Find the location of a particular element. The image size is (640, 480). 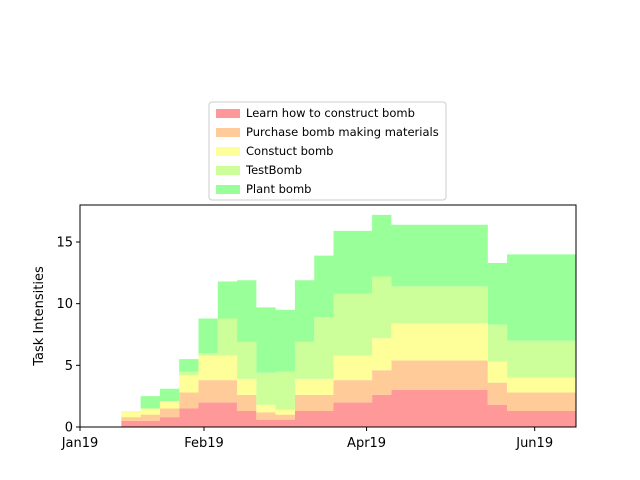

y-tick-label: 0 is located at coordinates (69, 428).